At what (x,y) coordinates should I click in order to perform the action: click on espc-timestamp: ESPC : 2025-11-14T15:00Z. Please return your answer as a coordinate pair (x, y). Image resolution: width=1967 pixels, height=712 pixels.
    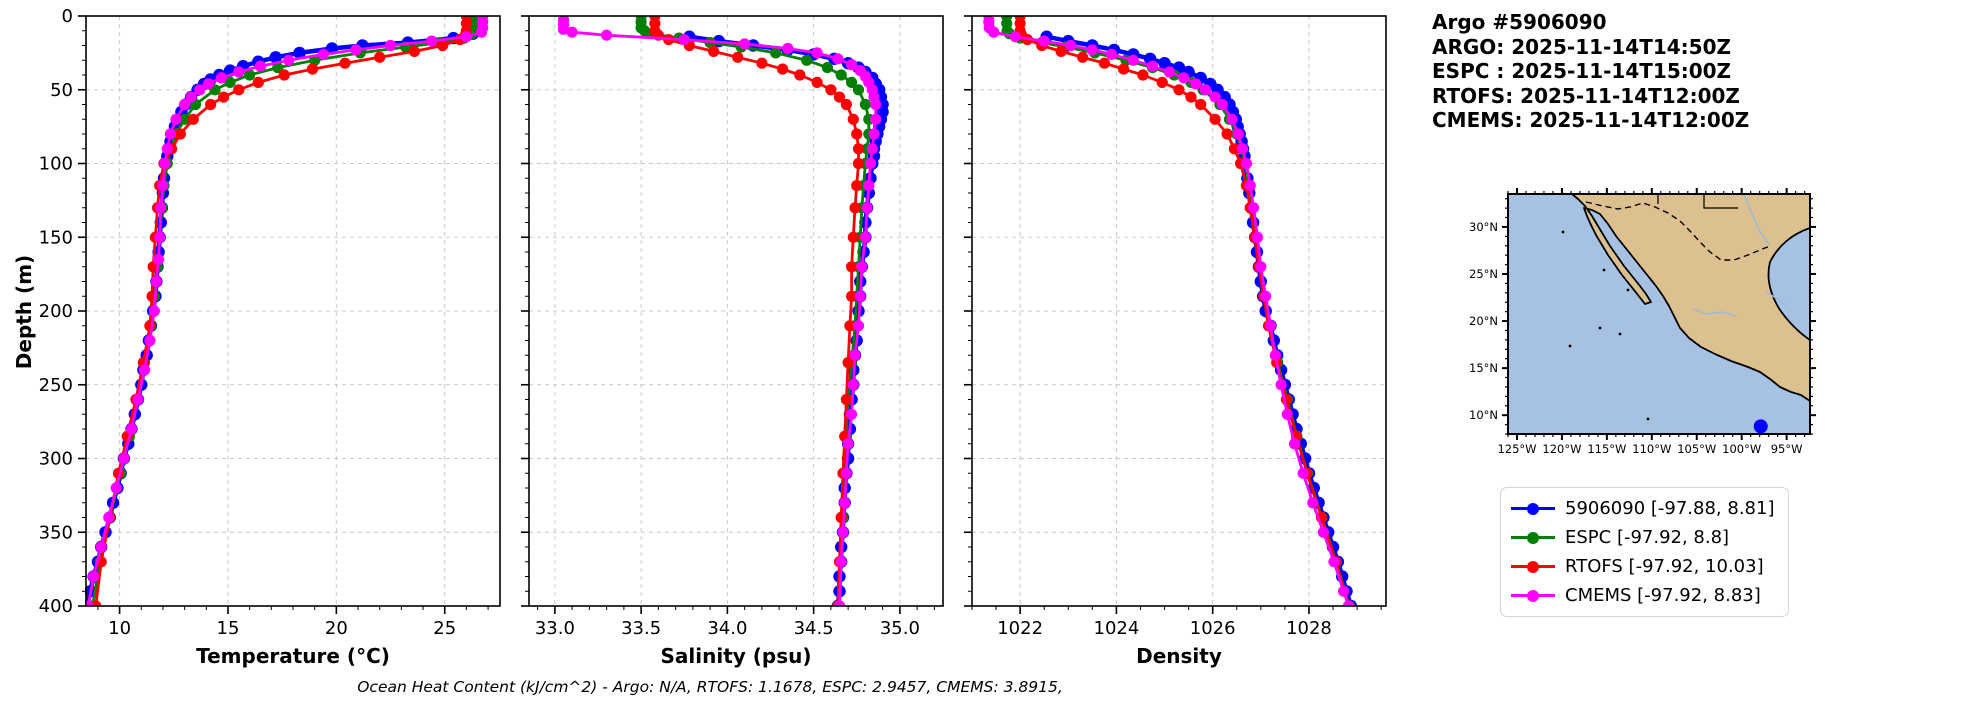
    Looking at the image, I should click on (1582, 71).